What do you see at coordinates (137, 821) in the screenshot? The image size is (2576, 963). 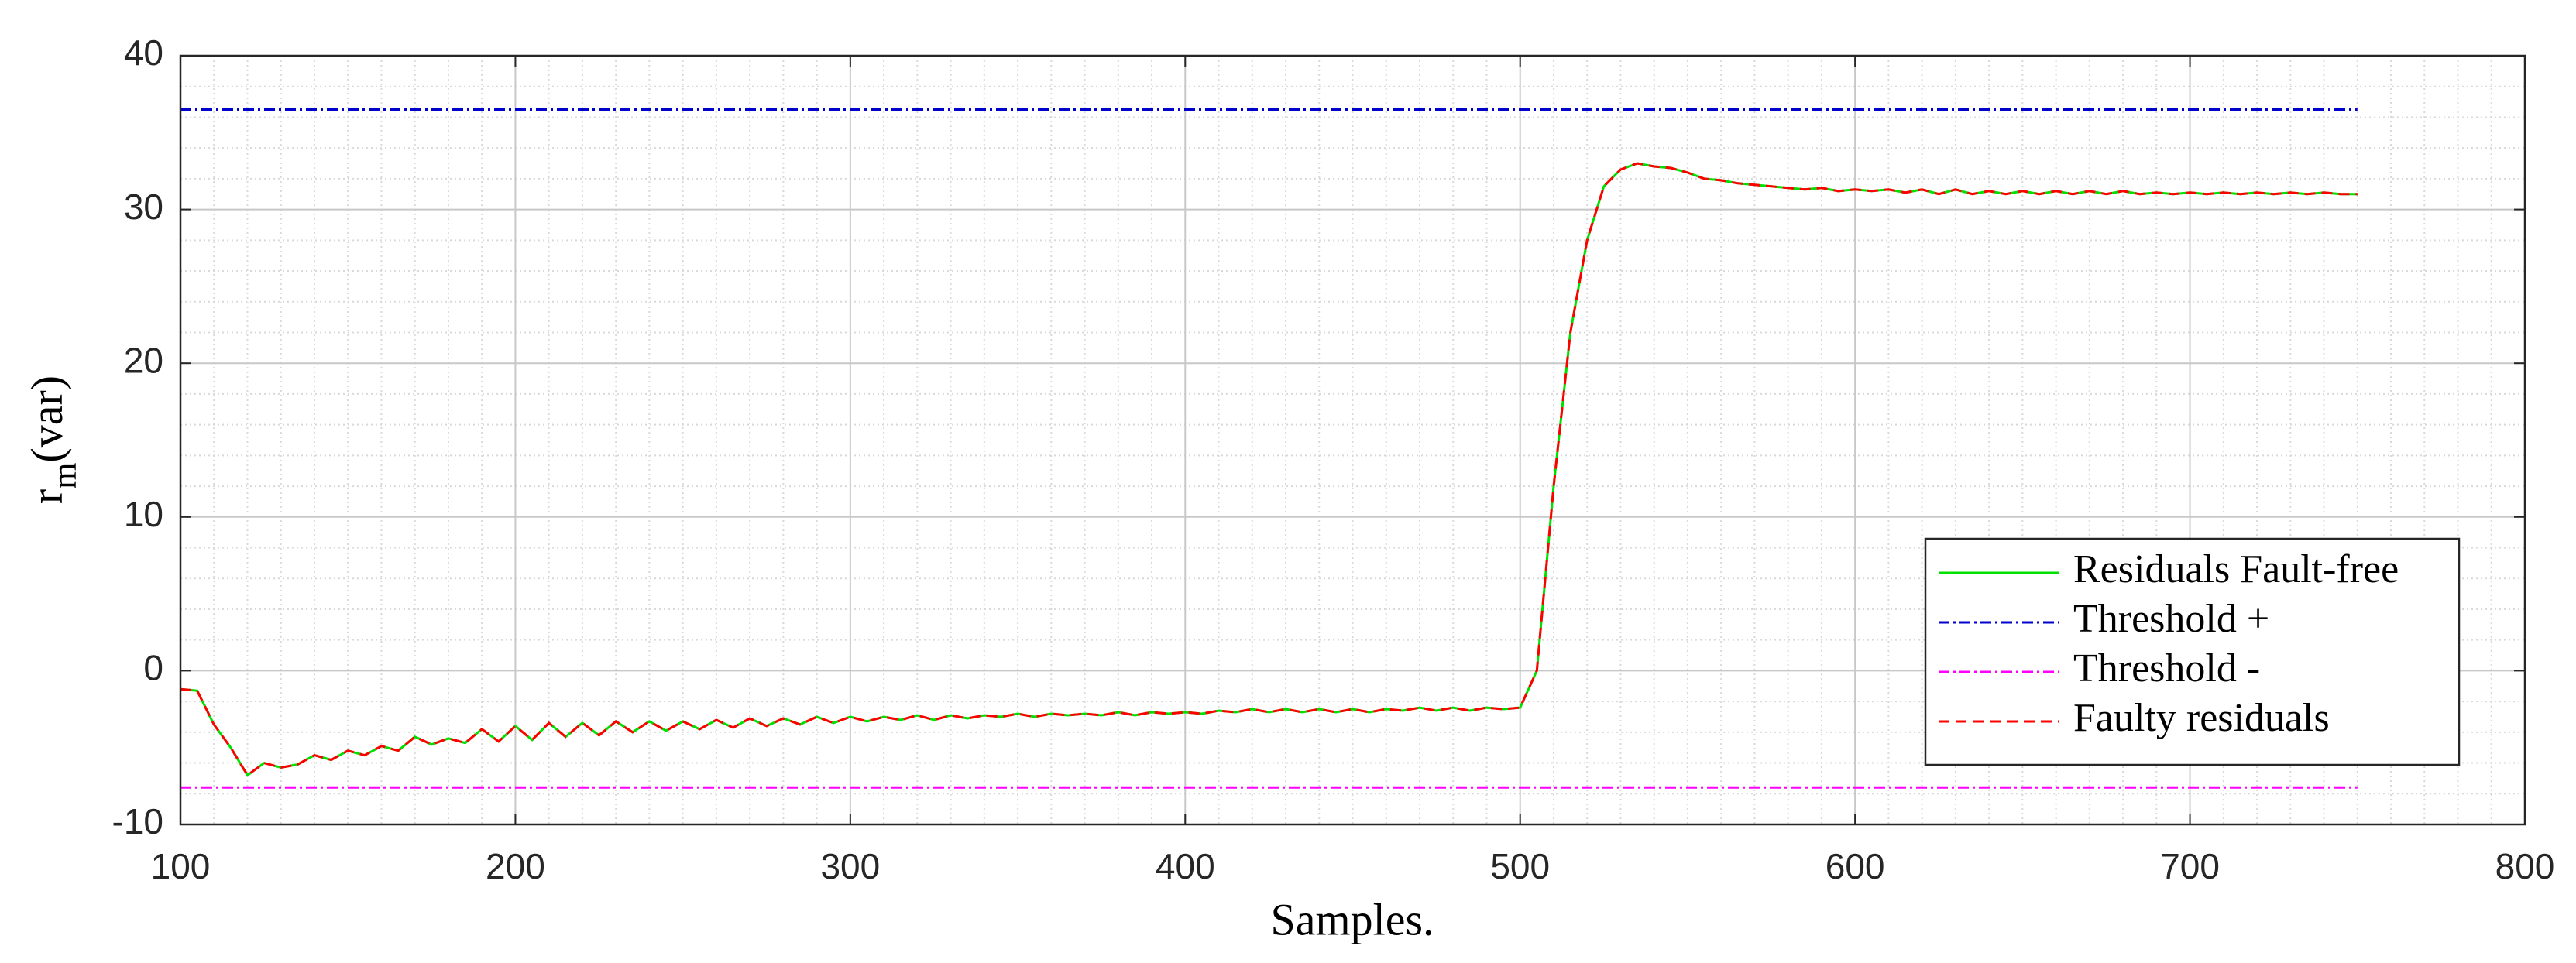 I see `y-tick-label: -10` at bounding box center [137, 821].